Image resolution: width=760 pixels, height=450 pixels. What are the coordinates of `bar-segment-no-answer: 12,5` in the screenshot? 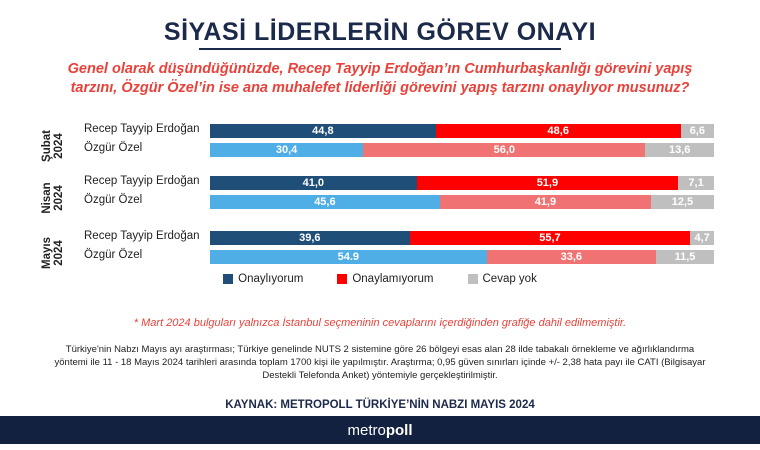 It's located at (682, 202).